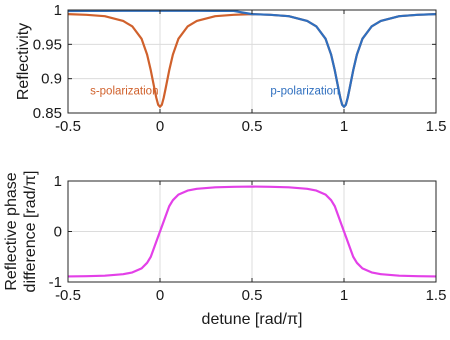  I want to click on y-axis-title: Reflective phase difference [rad/π], so click(21, 232).